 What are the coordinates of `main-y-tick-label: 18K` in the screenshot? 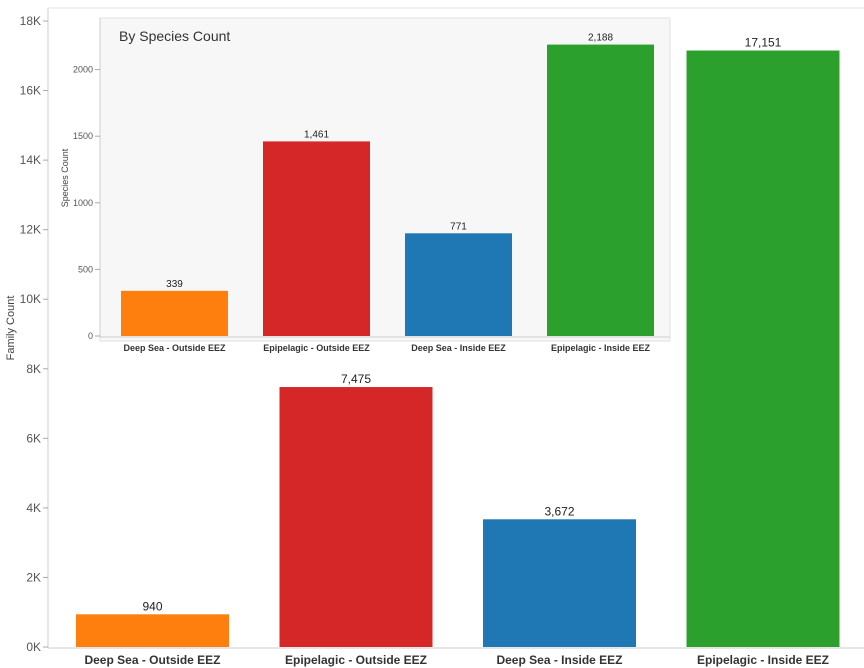 It's located at (30, 21).